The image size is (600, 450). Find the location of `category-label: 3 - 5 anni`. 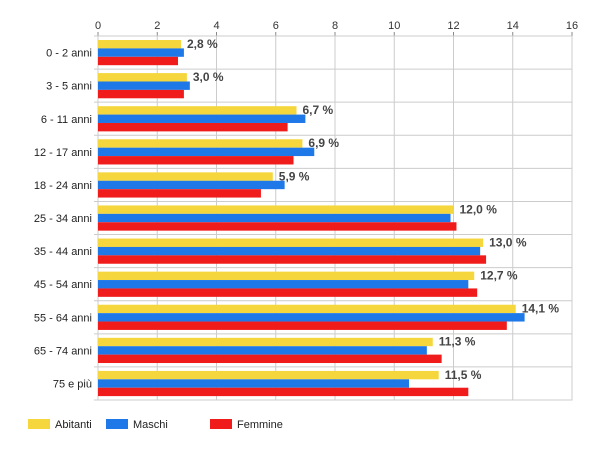

category-label: 3 - 5 anni is located at coordinates (69, 87).